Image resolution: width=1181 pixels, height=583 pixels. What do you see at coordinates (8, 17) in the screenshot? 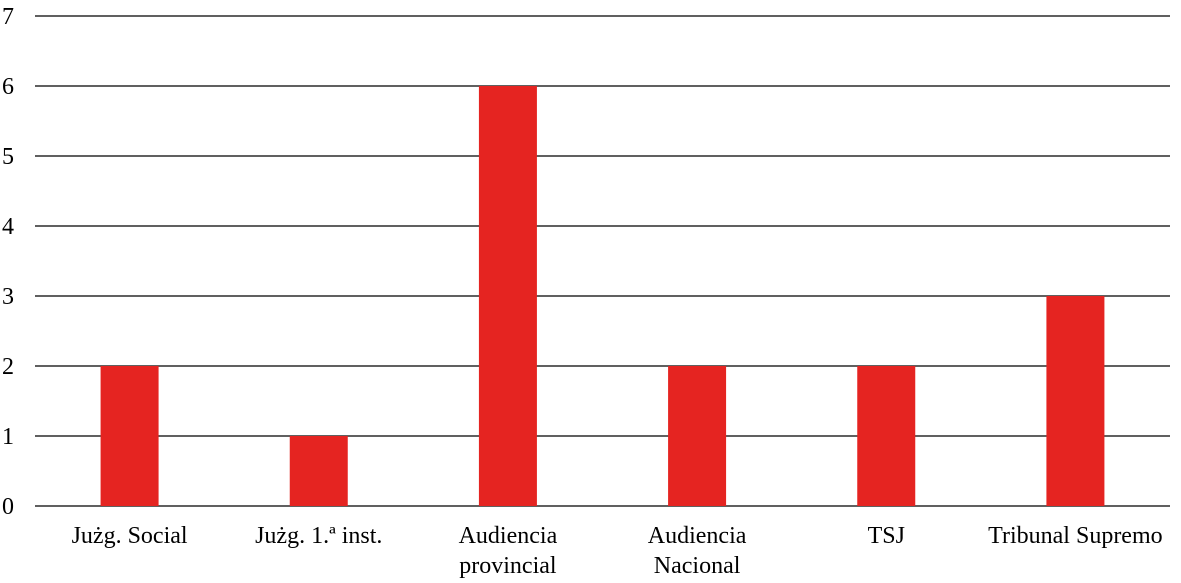
I see `y-tick-label: 7` at bounding box center [8, 17].